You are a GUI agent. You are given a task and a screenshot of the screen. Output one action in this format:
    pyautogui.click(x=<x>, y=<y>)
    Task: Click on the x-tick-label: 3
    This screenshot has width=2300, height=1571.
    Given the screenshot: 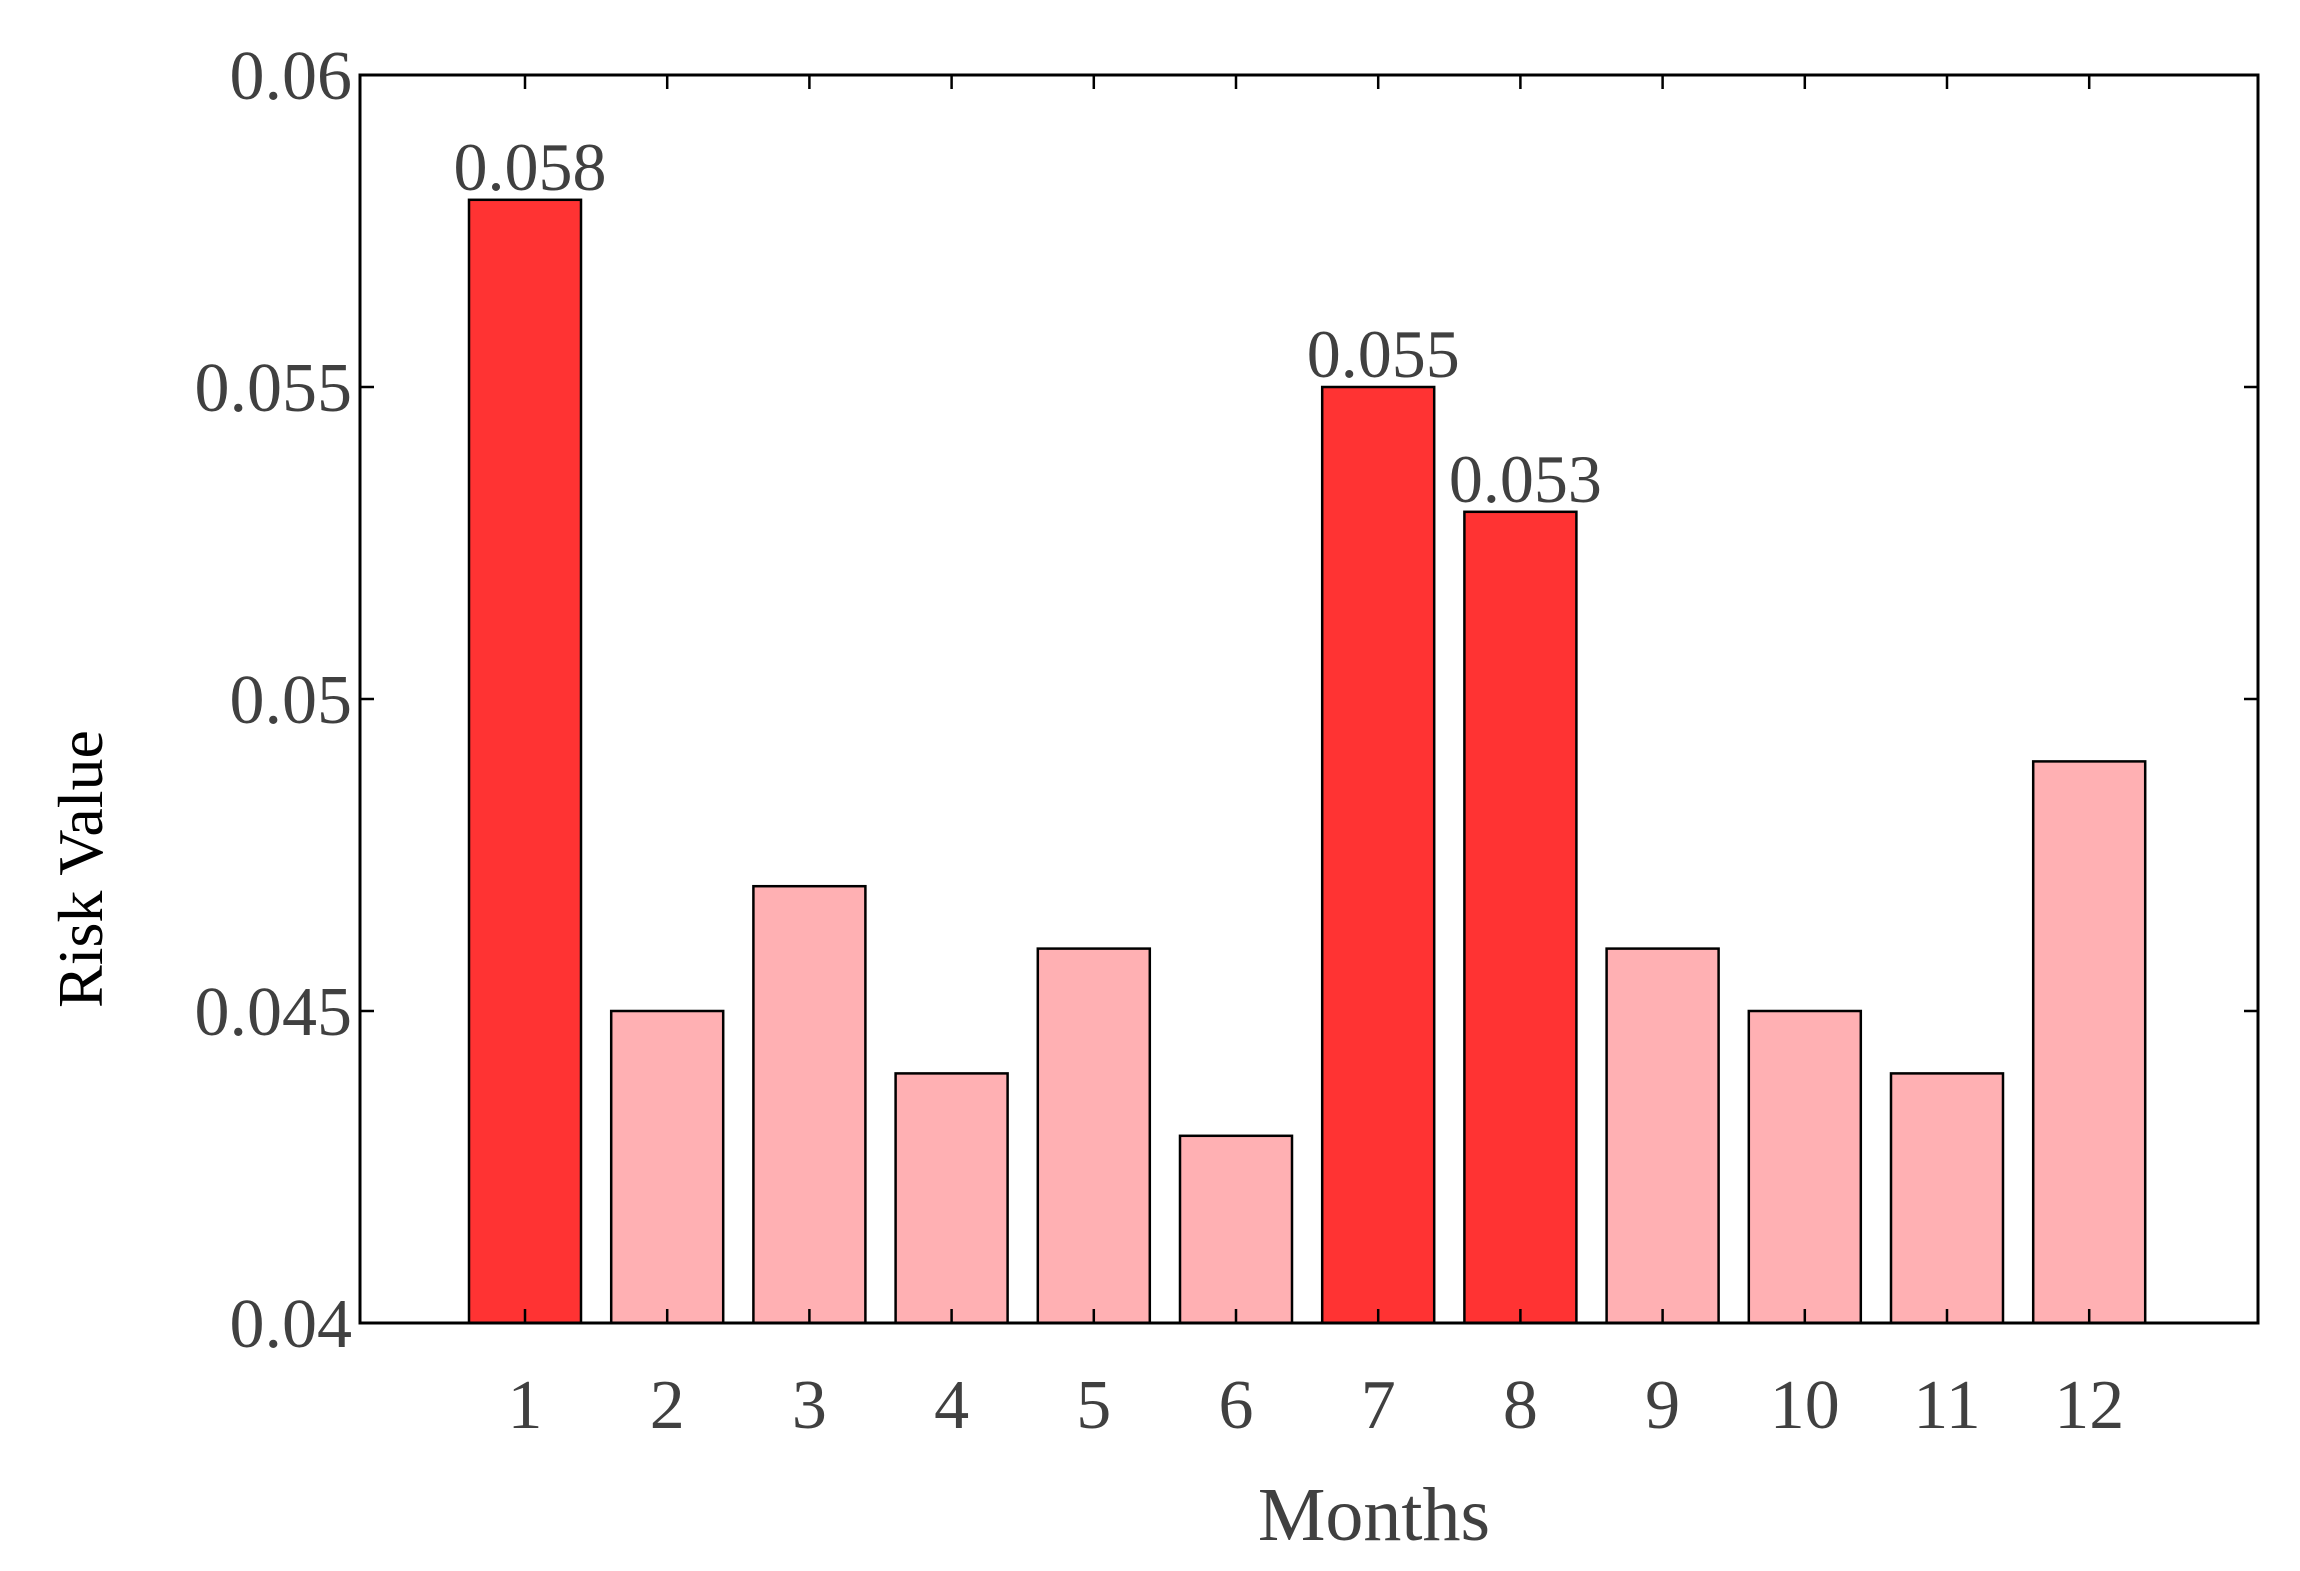 What is the action you would take?
    pyautogui.click(x=809, y=1405)
    